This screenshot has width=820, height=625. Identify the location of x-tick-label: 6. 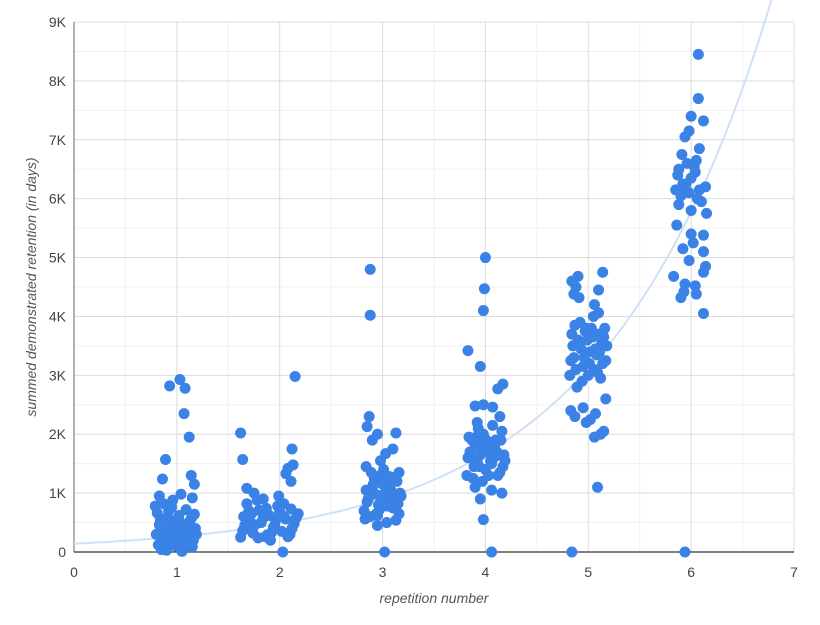
(691, 572).